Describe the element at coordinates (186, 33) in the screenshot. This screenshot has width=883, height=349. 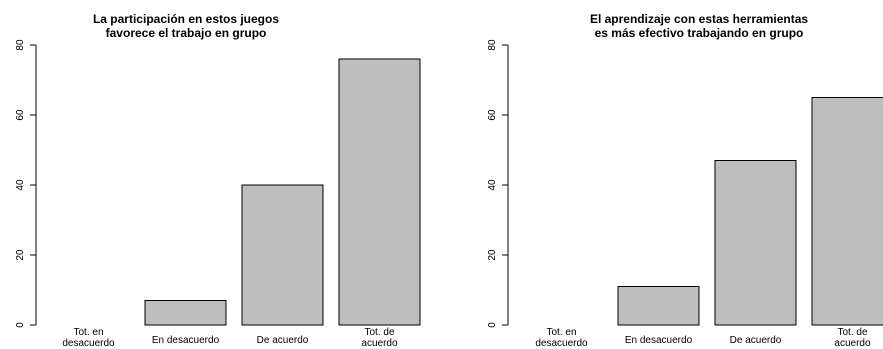
I see `chart-title-line: favorece el trabajo en grupo` at that location.